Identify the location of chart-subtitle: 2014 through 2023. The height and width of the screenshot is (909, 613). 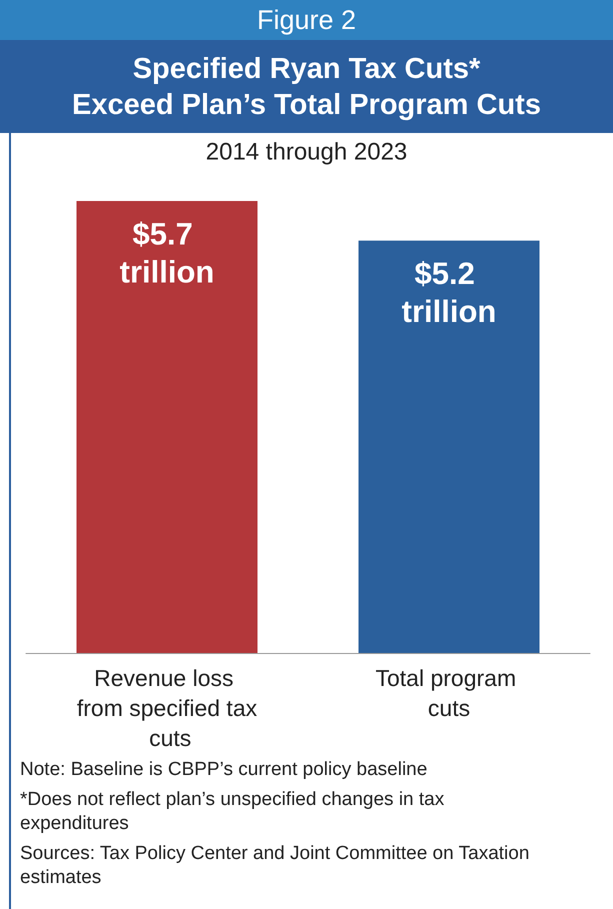
(307, 152).